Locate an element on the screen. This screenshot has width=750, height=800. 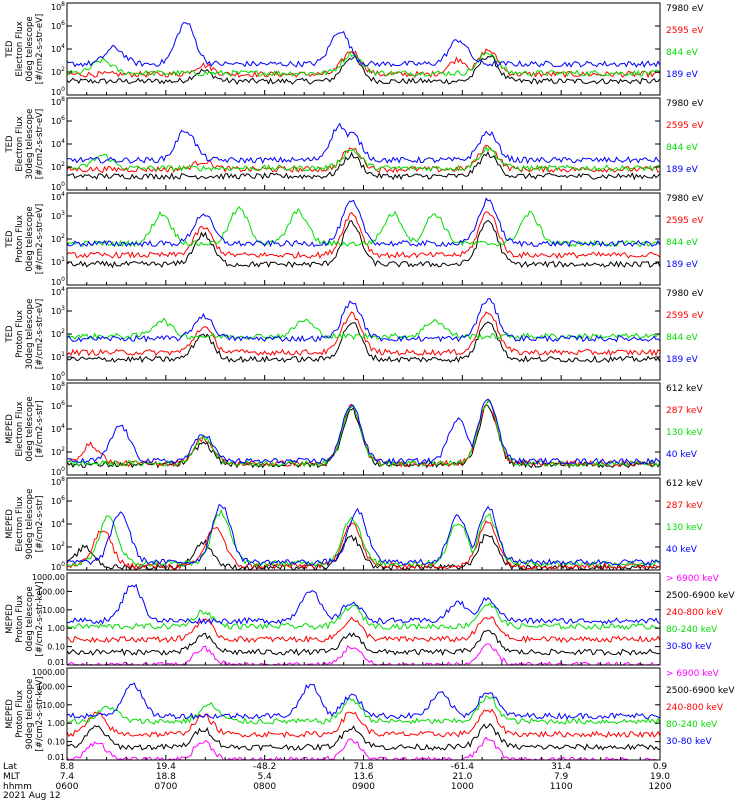
y-tick-label: 10¹ is located at coordinates (58, 356).